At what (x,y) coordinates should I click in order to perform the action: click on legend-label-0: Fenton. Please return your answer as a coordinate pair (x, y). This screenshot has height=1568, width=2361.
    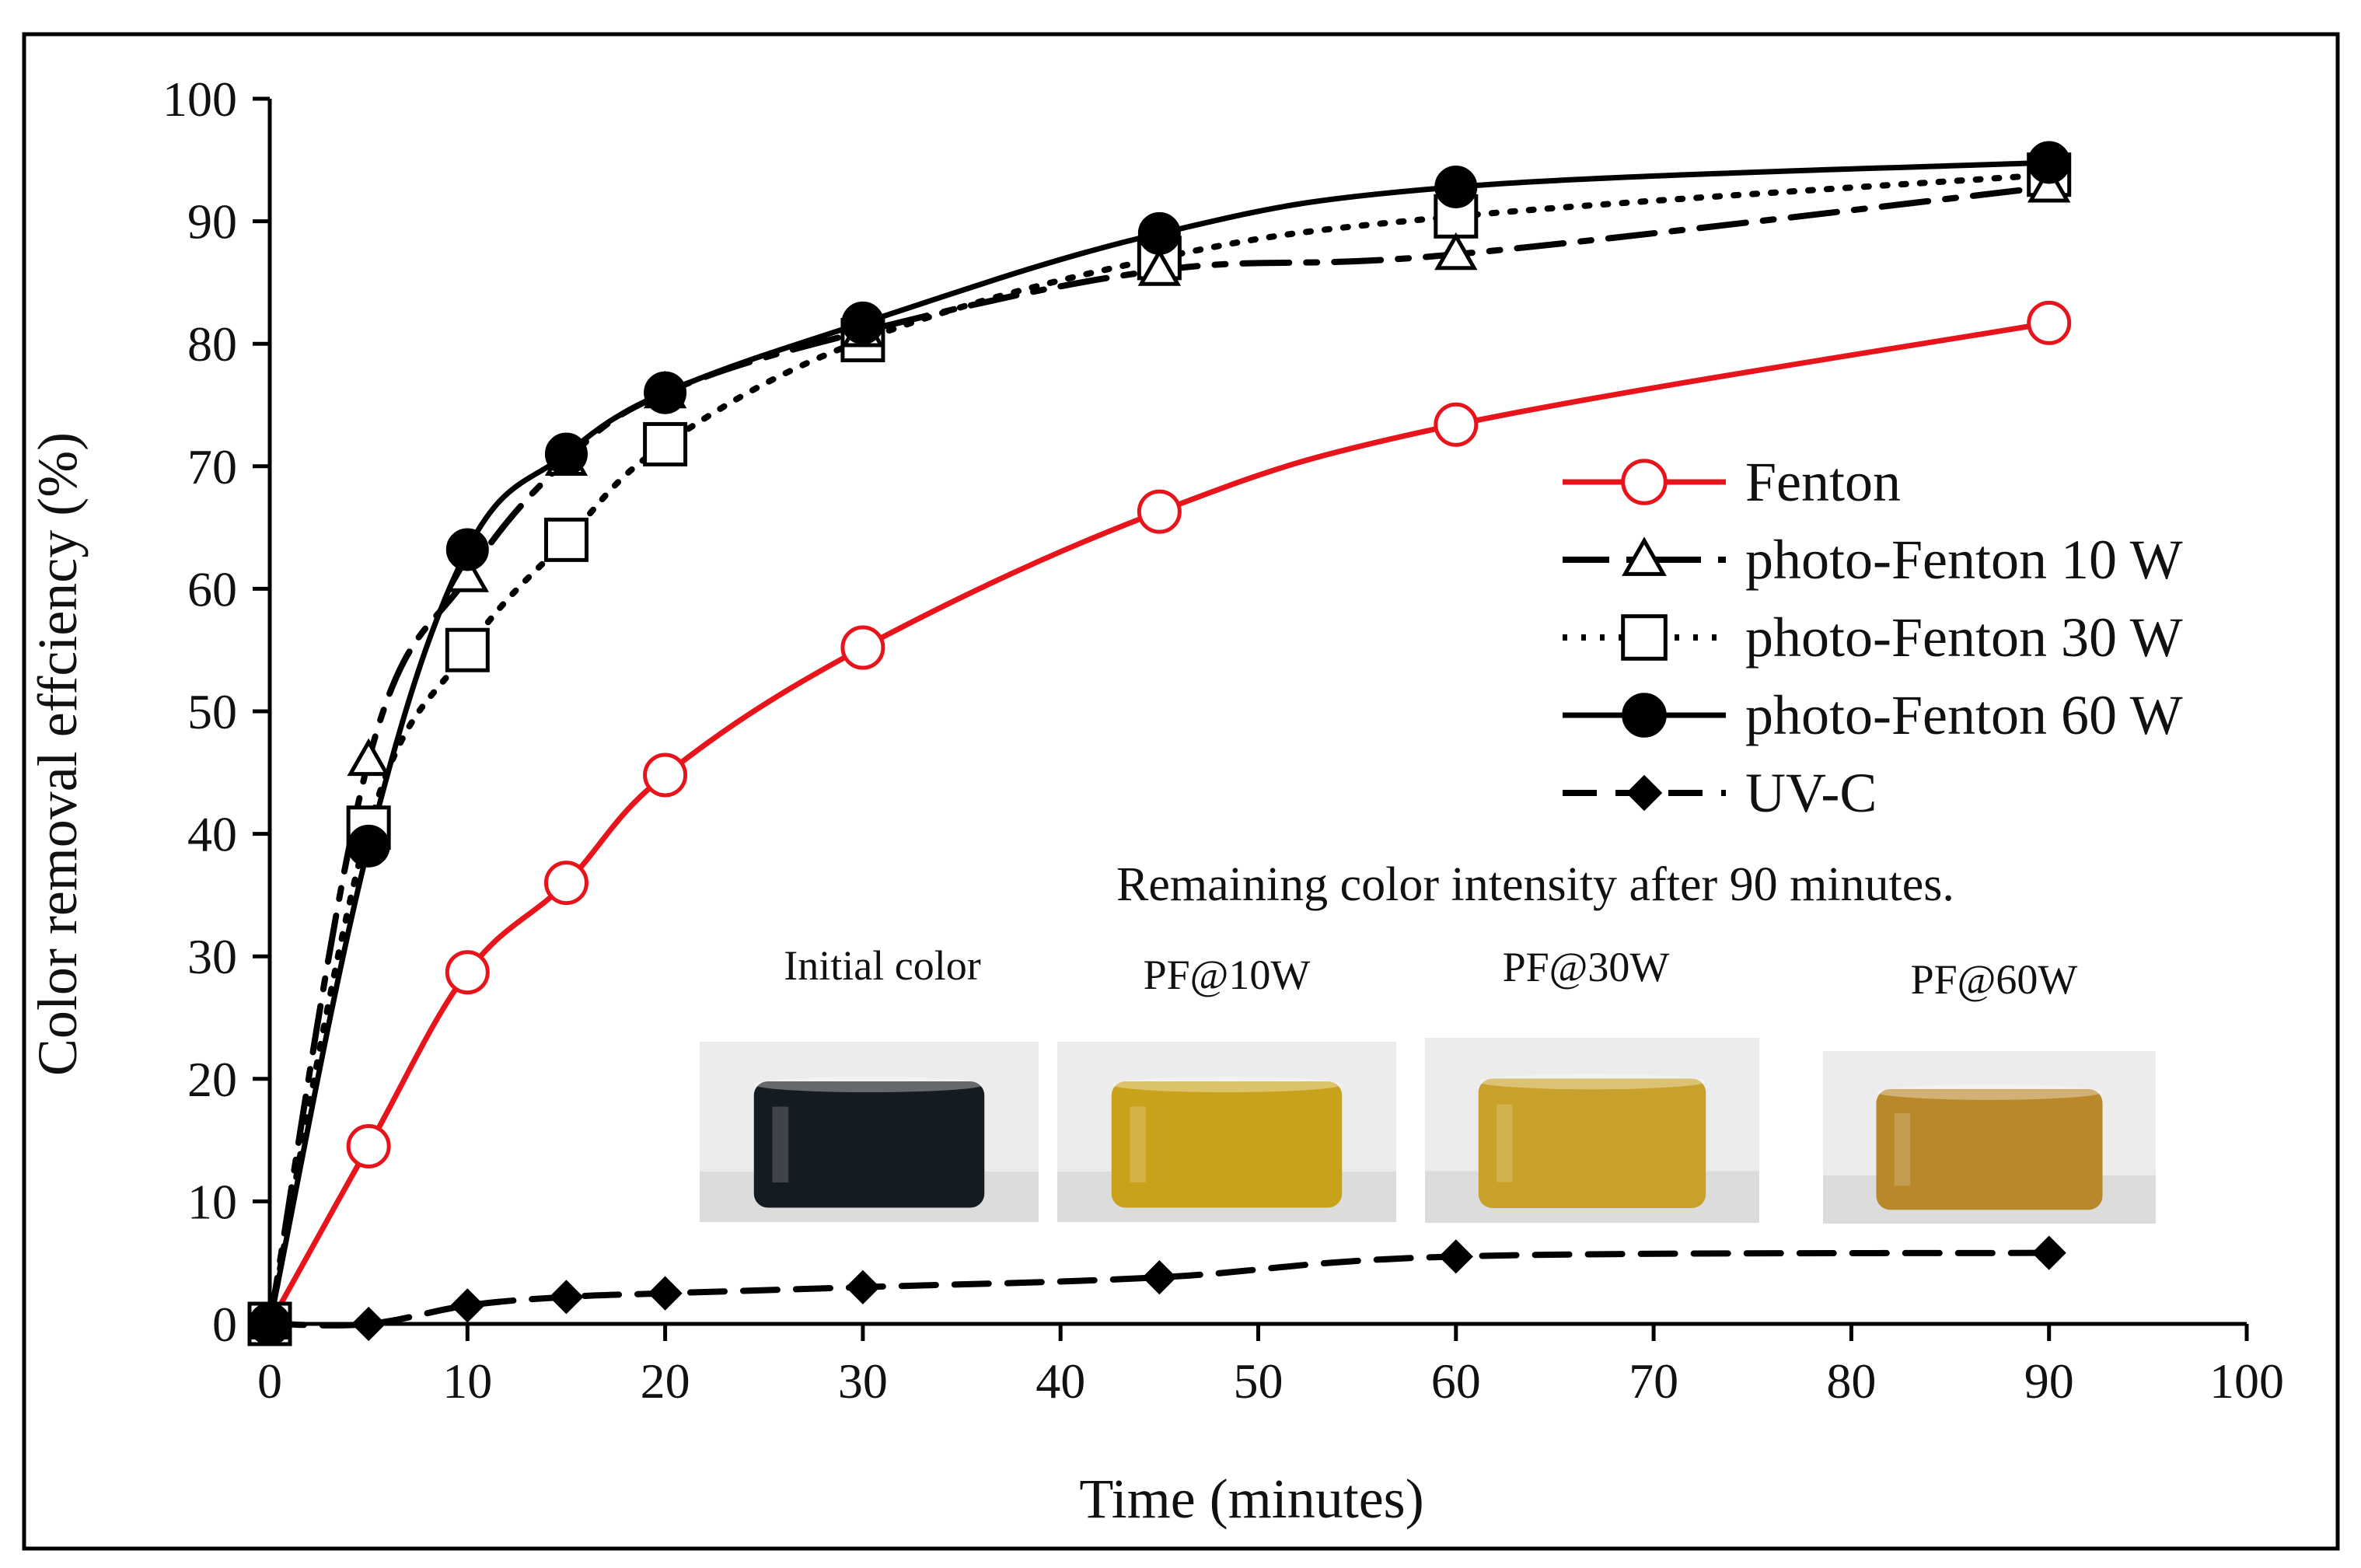
    Looking at the image, I should click on (1823, 482).